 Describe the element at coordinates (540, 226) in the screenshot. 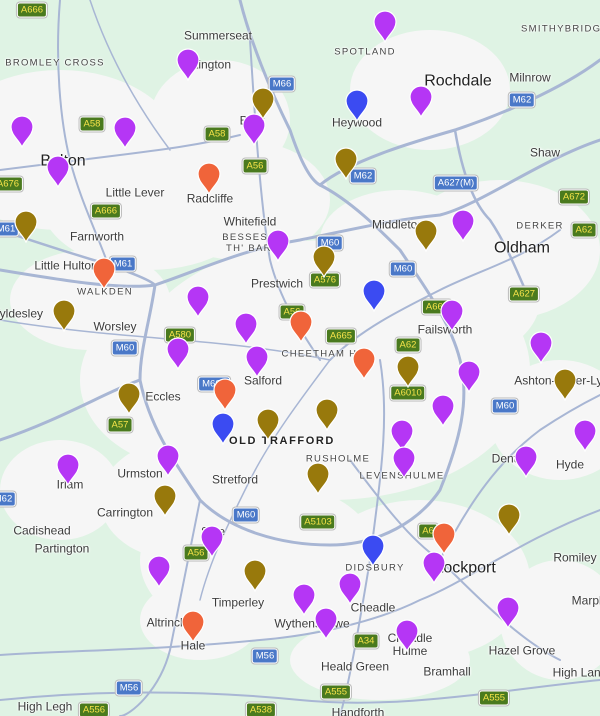

I see `place-label: DERKER` at that location.